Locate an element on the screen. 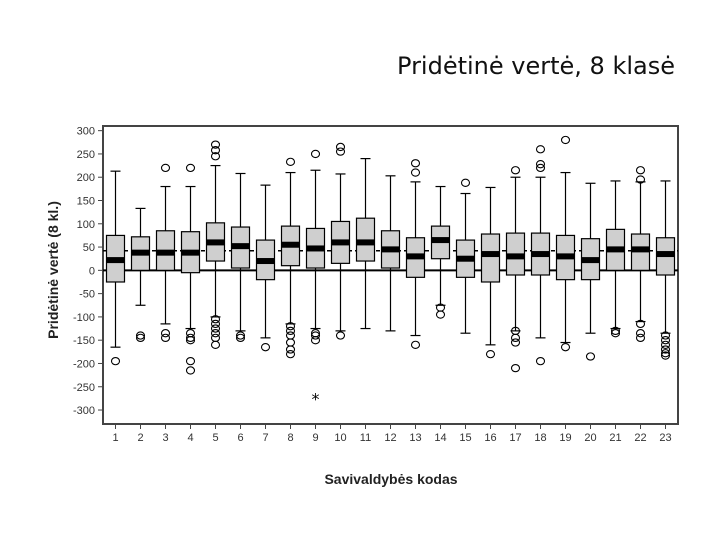  x-tick-label: 15 is located at coordinates (465, 438).